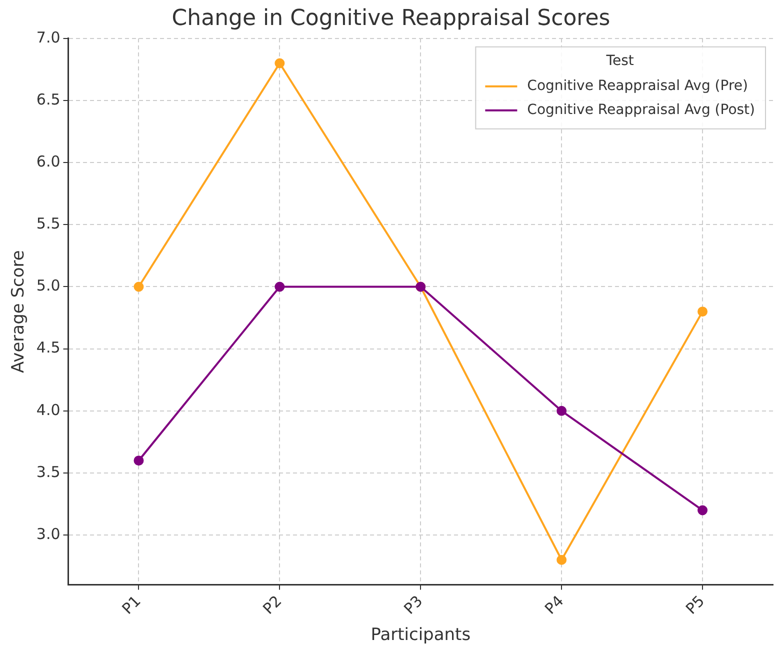 The width and height of the screenshot is (779, 650). What do you see at coordinates (272, 605) in the screenshot?
I see `x-tick-label: P2` at bounding box center [272, 605].